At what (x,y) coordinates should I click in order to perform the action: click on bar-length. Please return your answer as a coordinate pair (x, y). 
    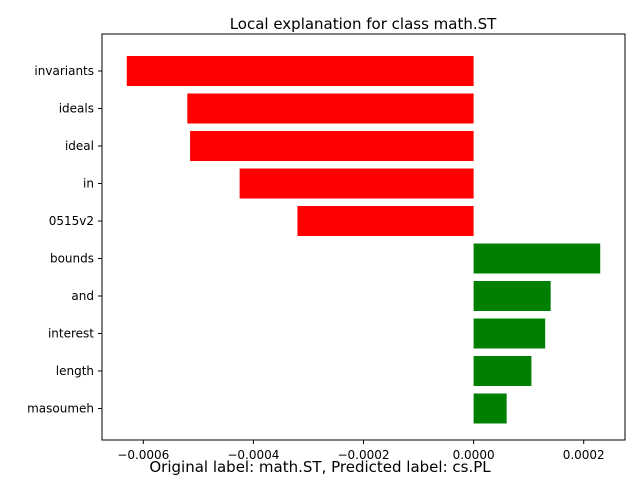
    Looking at the image, I should click on (502, 371).